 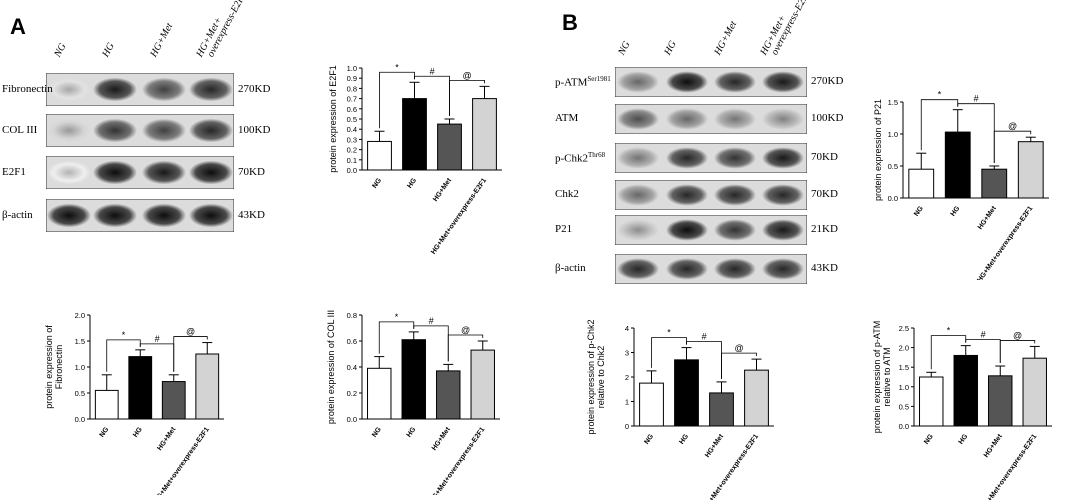 I want to click on y-axis-label: Fibronectin, so click(x=59, y=367).